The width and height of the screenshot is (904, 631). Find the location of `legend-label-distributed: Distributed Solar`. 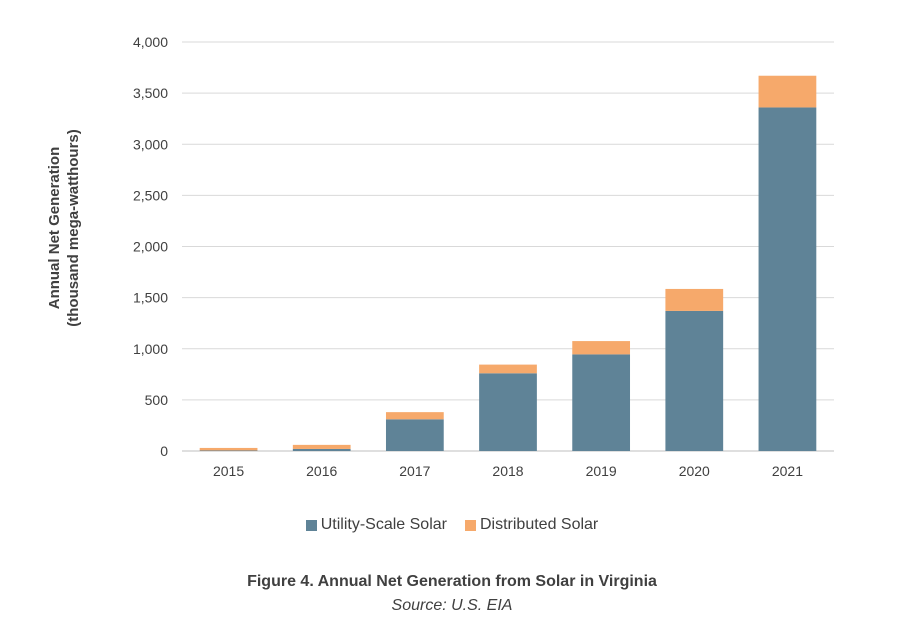

legend-label-distributed: Distributed Solar is located at coordinates (539, 524).